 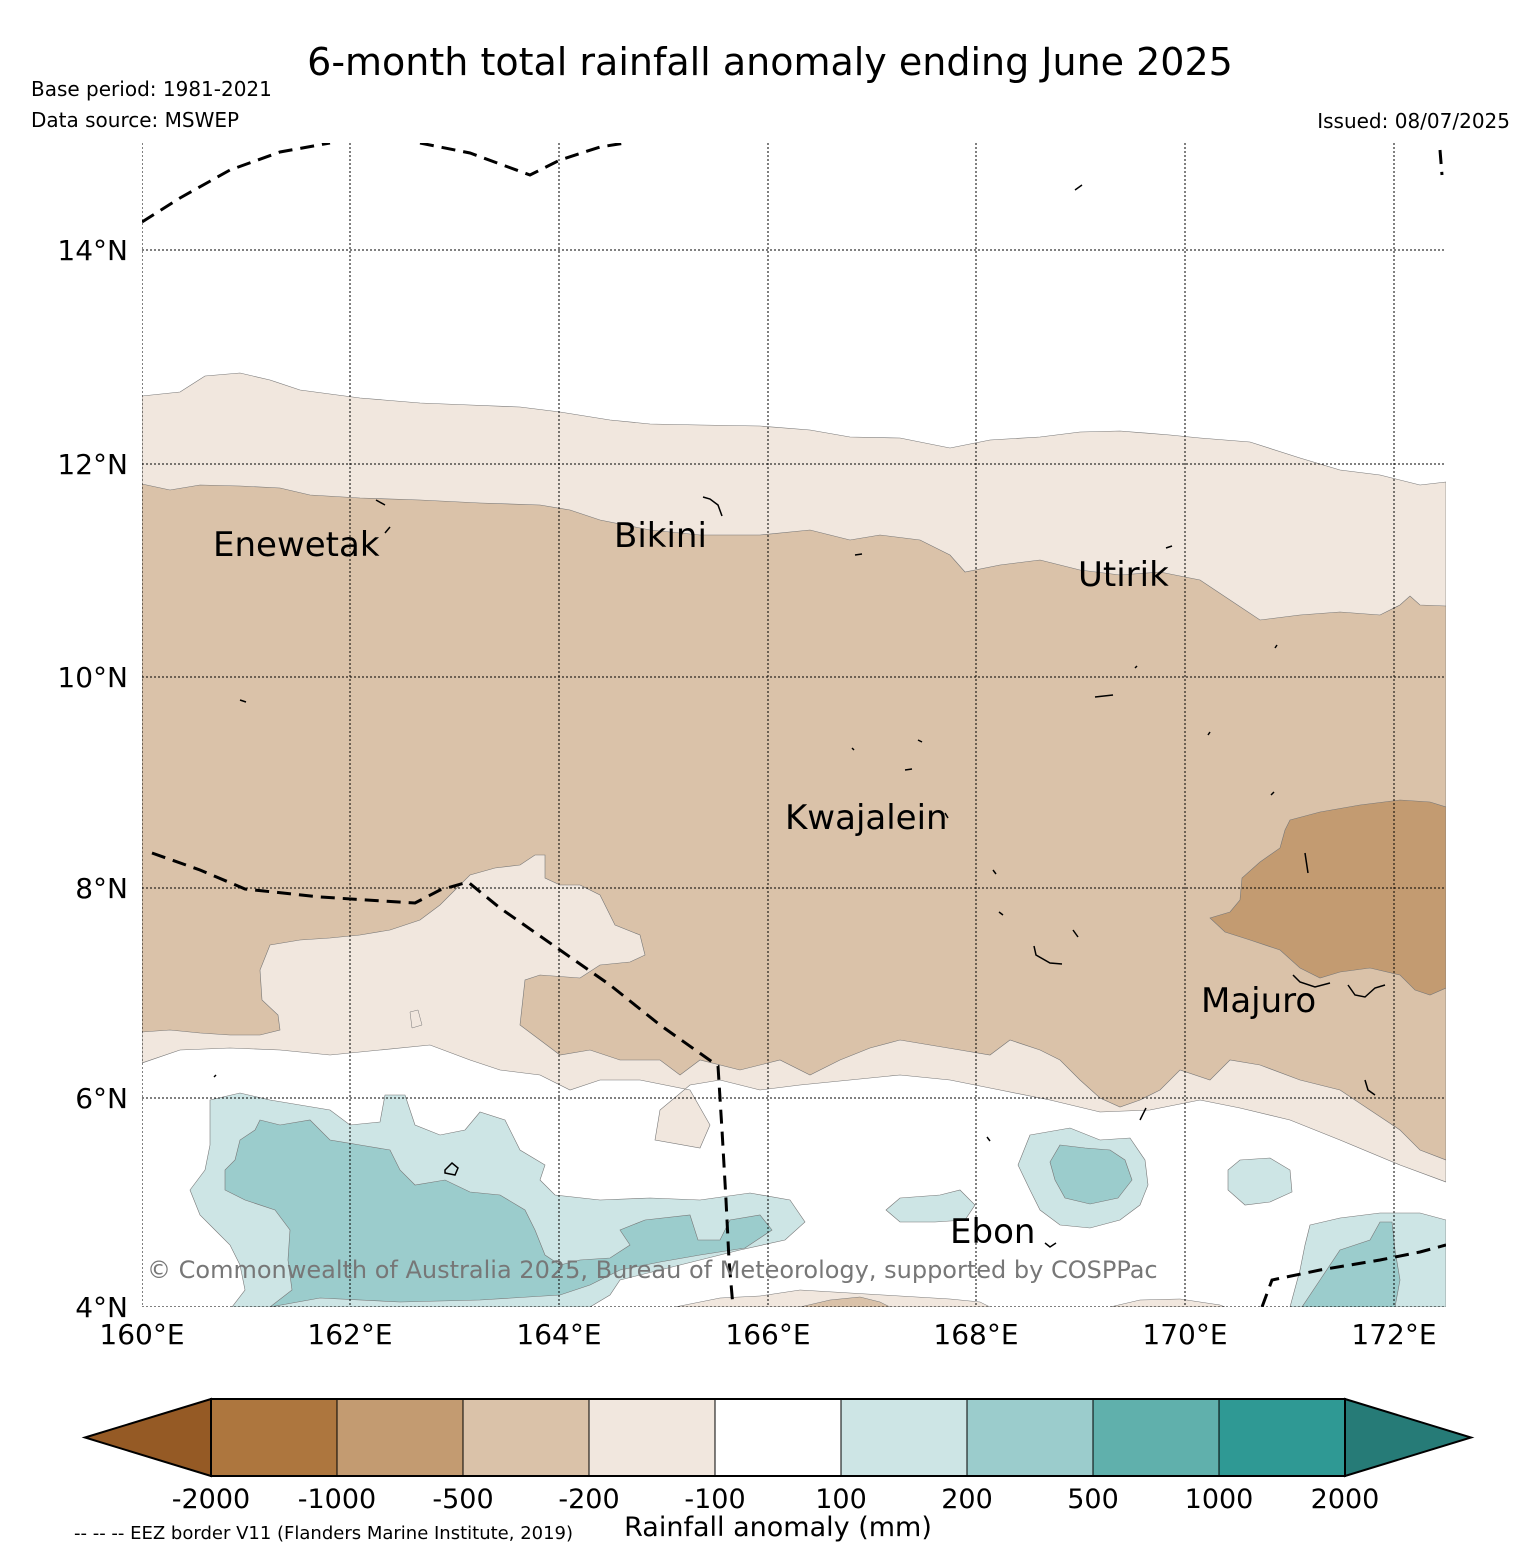 I want to click on colorbar-outline, so click(x=778, y=1437).